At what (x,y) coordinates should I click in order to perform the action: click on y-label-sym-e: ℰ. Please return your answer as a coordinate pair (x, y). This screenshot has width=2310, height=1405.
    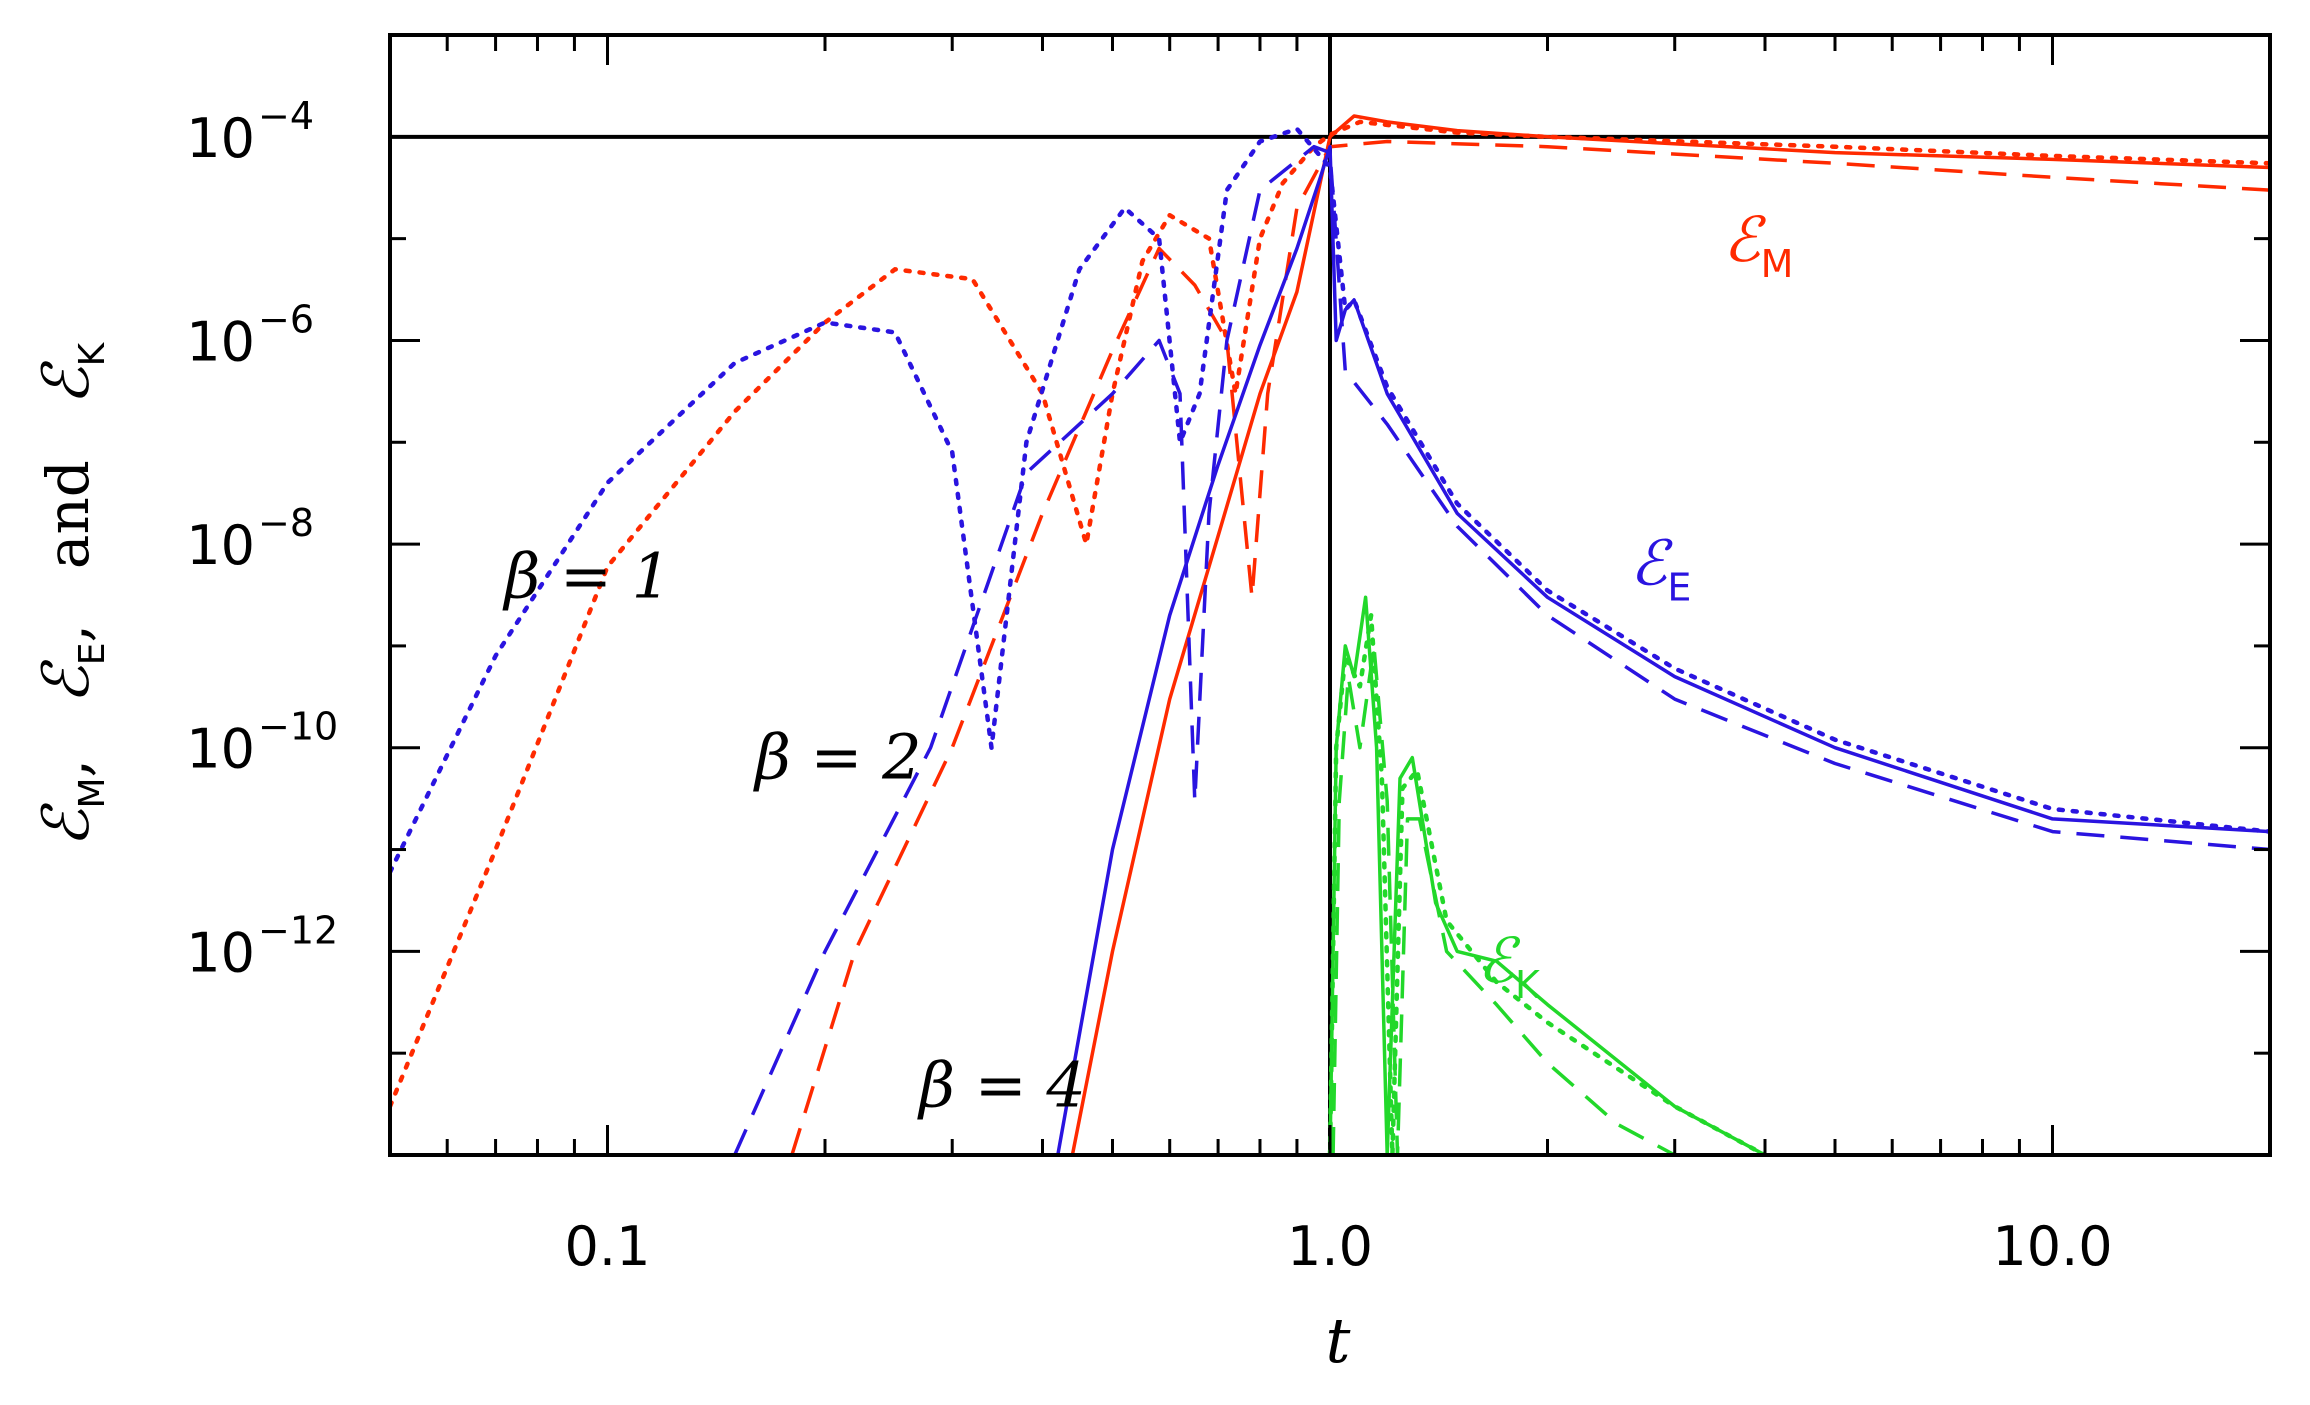
    Looking at the image, I should click on (67, 681).